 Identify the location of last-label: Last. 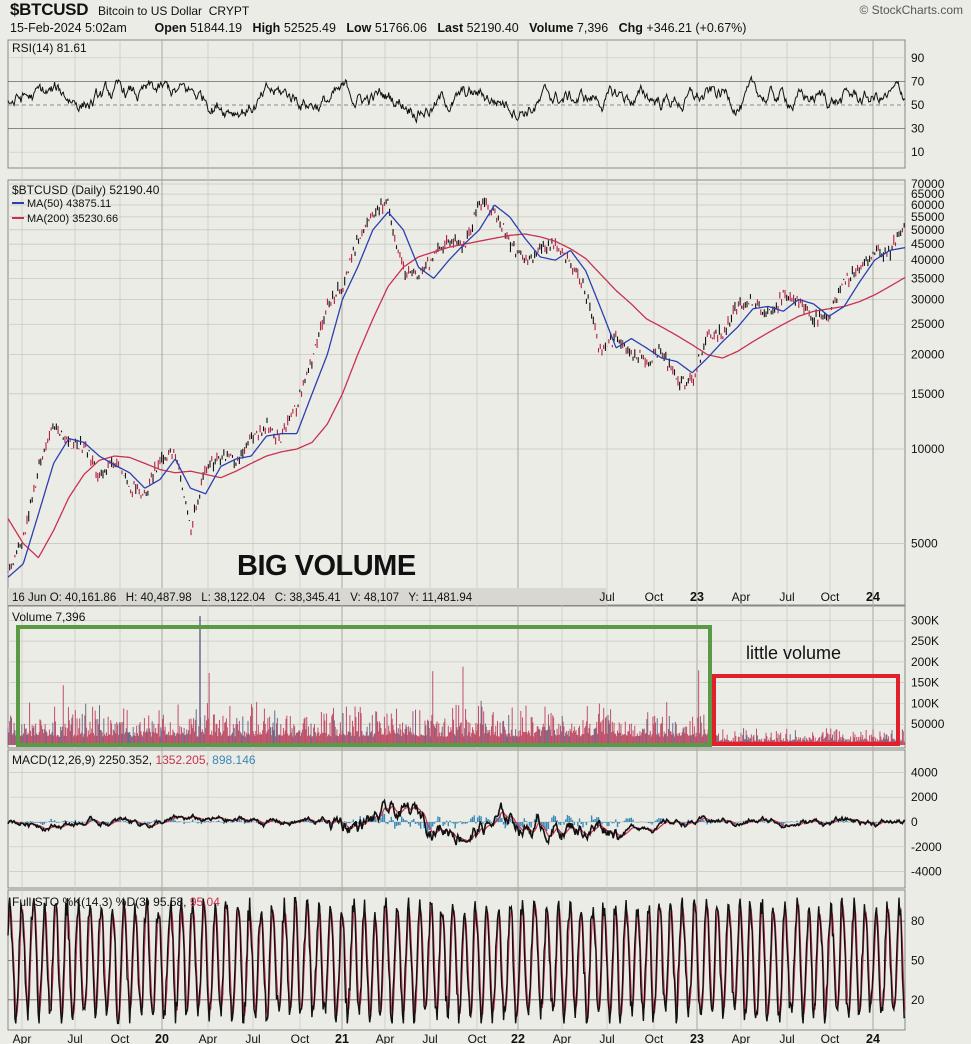
(450, 28).